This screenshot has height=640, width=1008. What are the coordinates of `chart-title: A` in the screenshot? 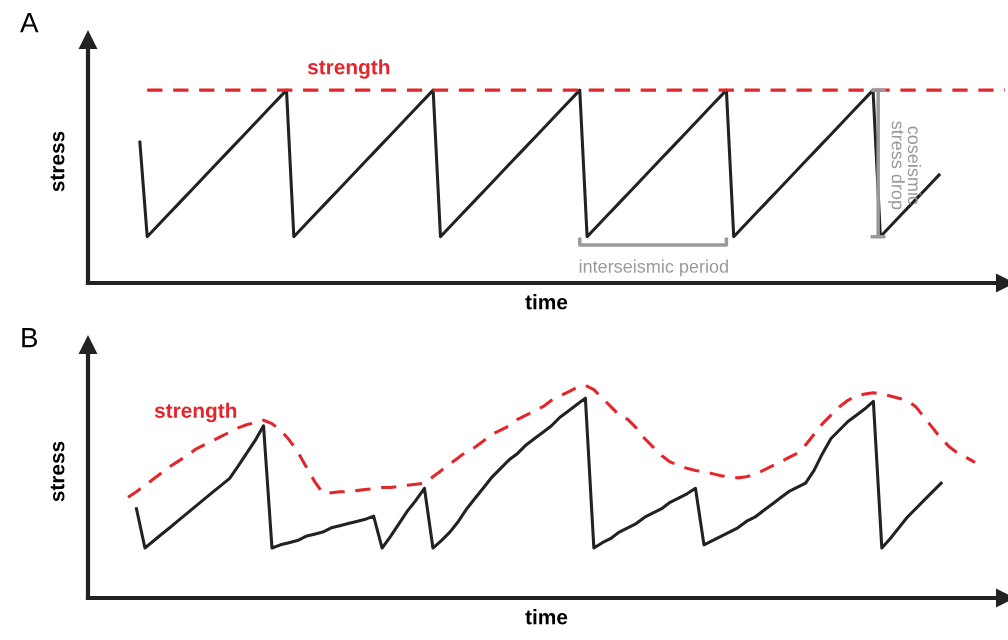 It's located at (29, 23).